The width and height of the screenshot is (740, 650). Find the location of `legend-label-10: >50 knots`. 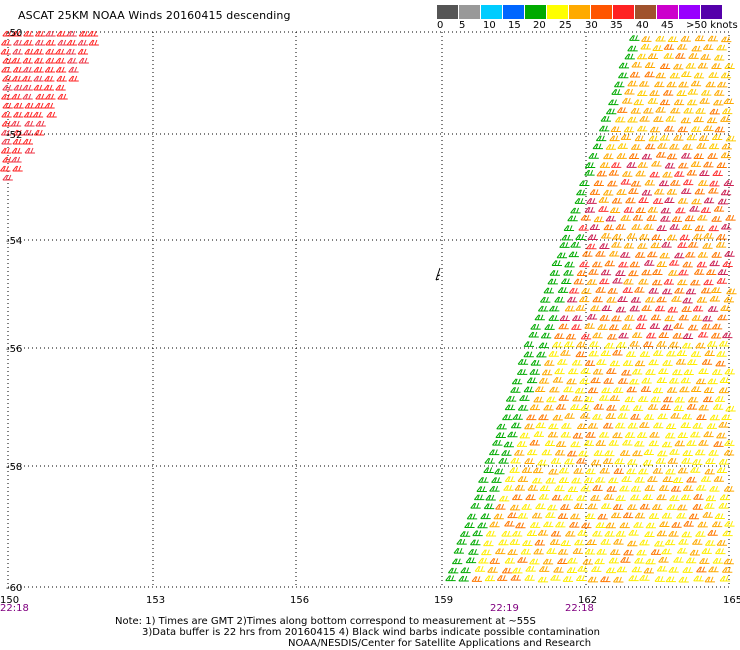

legend-label-10: >50 knots is located at coordinates (712, 25).